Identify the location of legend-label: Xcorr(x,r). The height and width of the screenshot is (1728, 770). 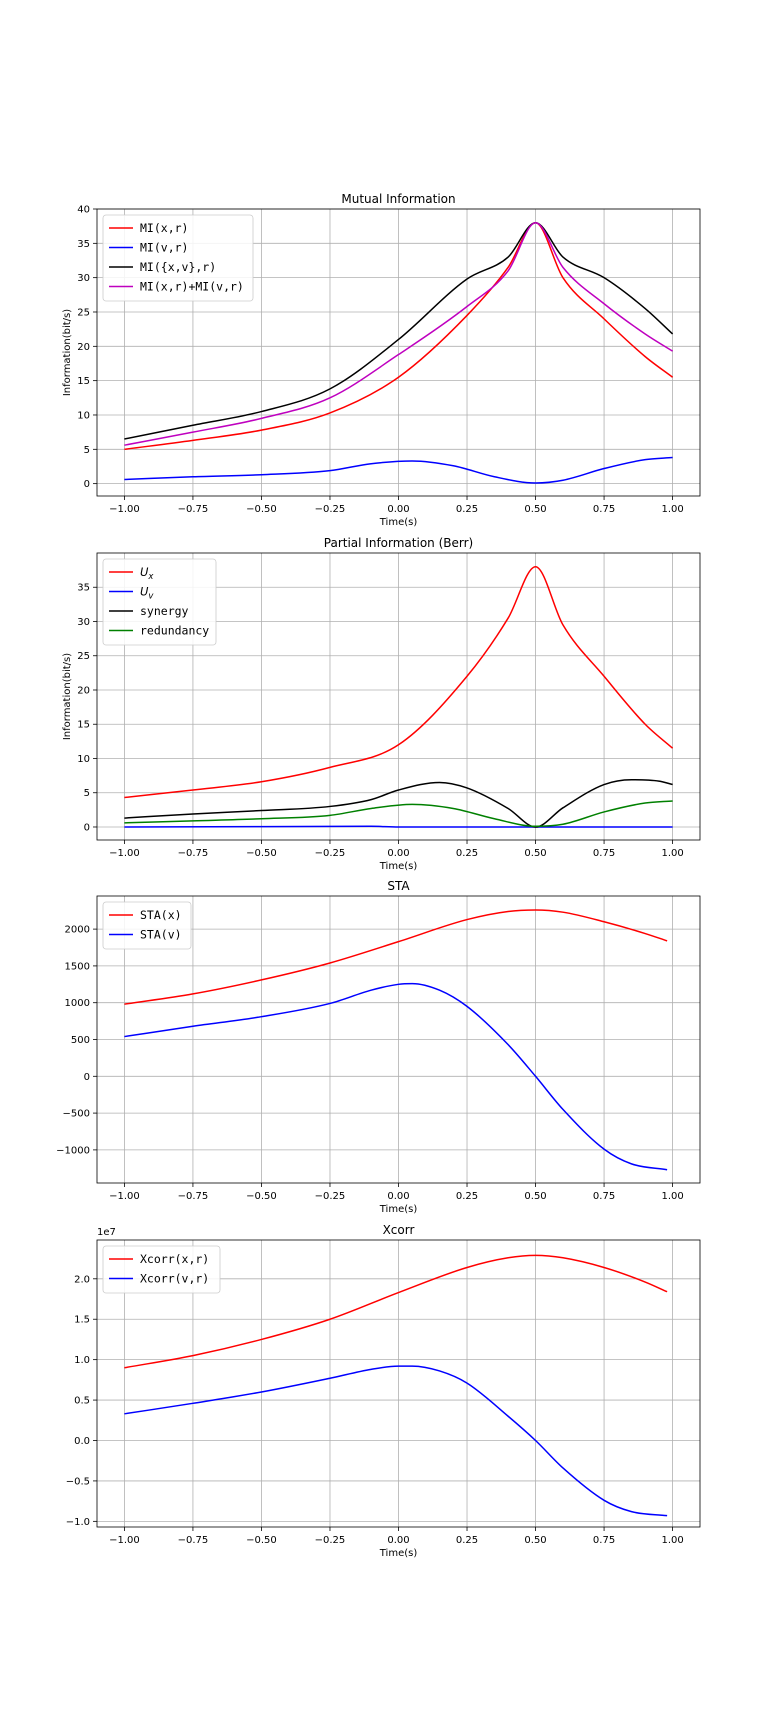
(174, 1259).